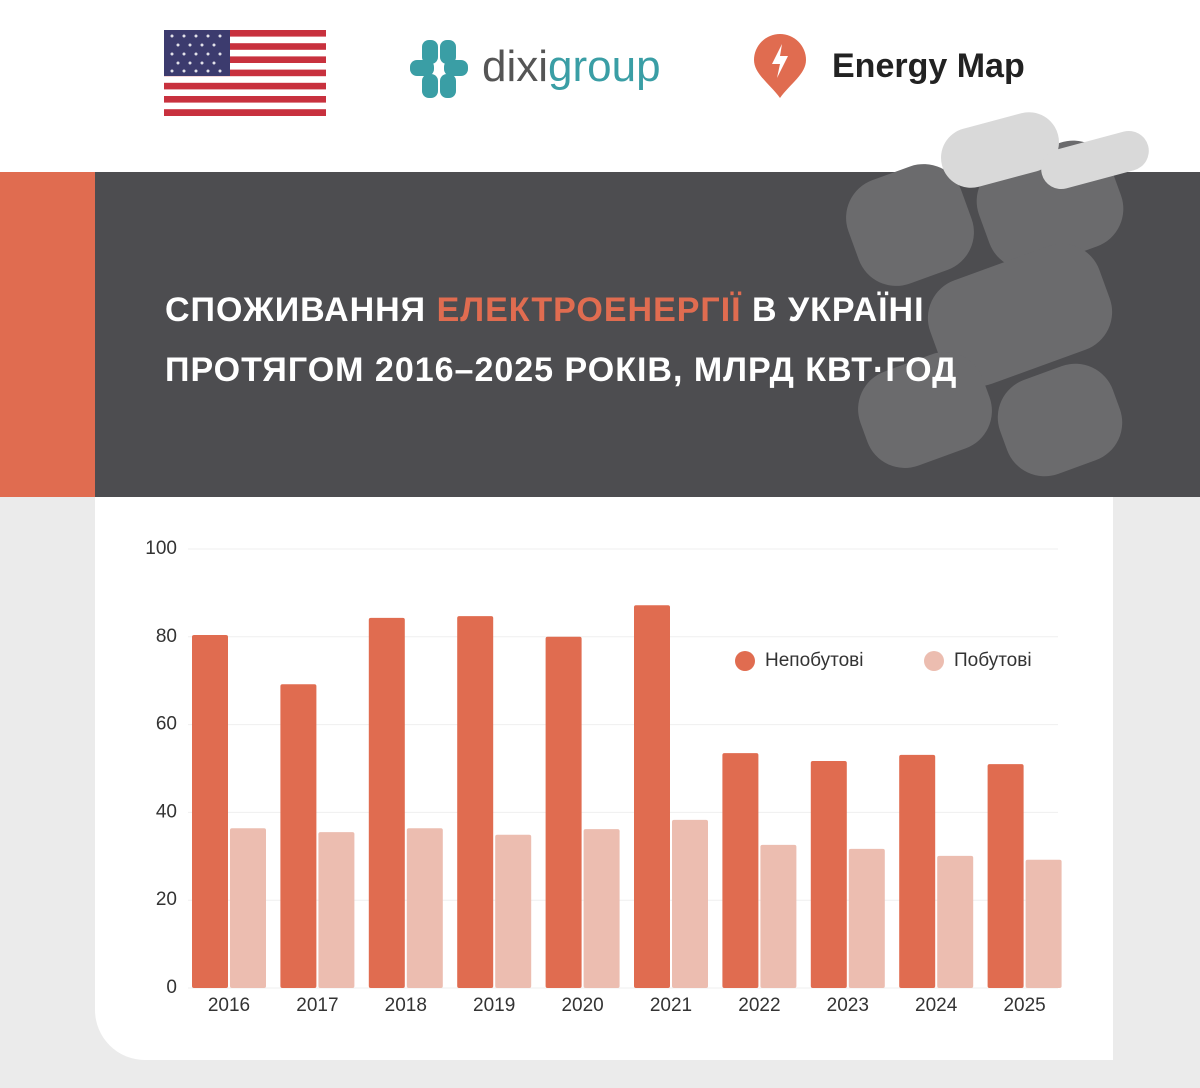  What do you see at coordinates (515, 66) in the screenshot?
I see `logo-text: dixi` at bounding box center [515, 66].